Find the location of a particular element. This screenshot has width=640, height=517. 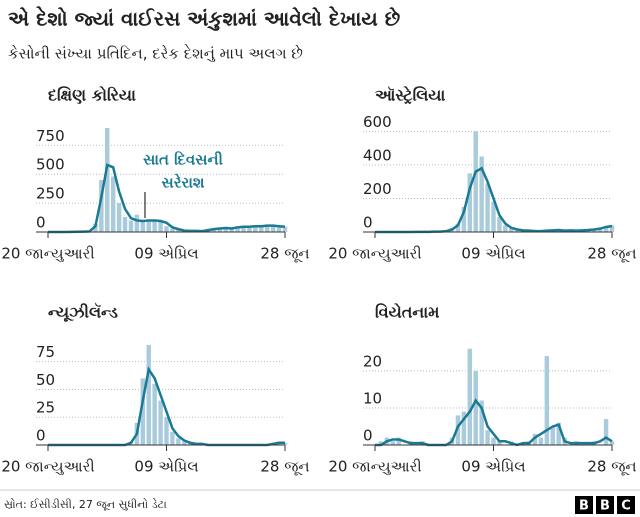

panel-title: વિયેતનામ is located at coordinates (407, 311).